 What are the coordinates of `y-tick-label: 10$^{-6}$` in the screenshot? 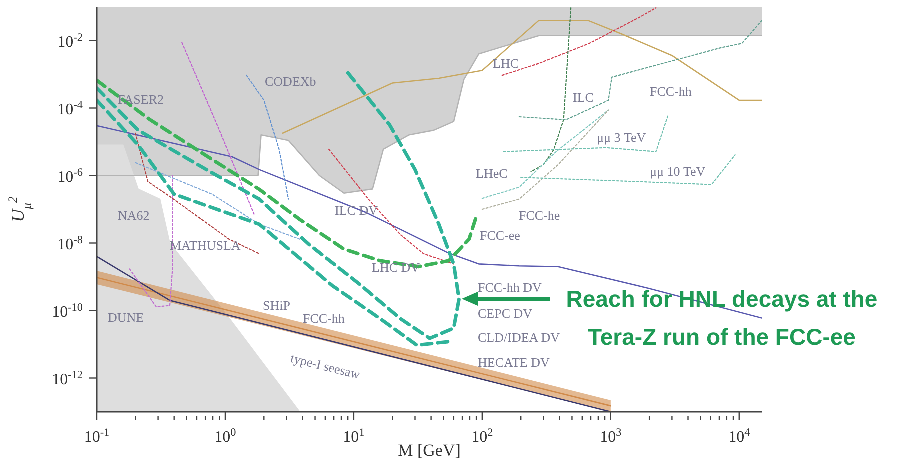 It's located at (71, 176).